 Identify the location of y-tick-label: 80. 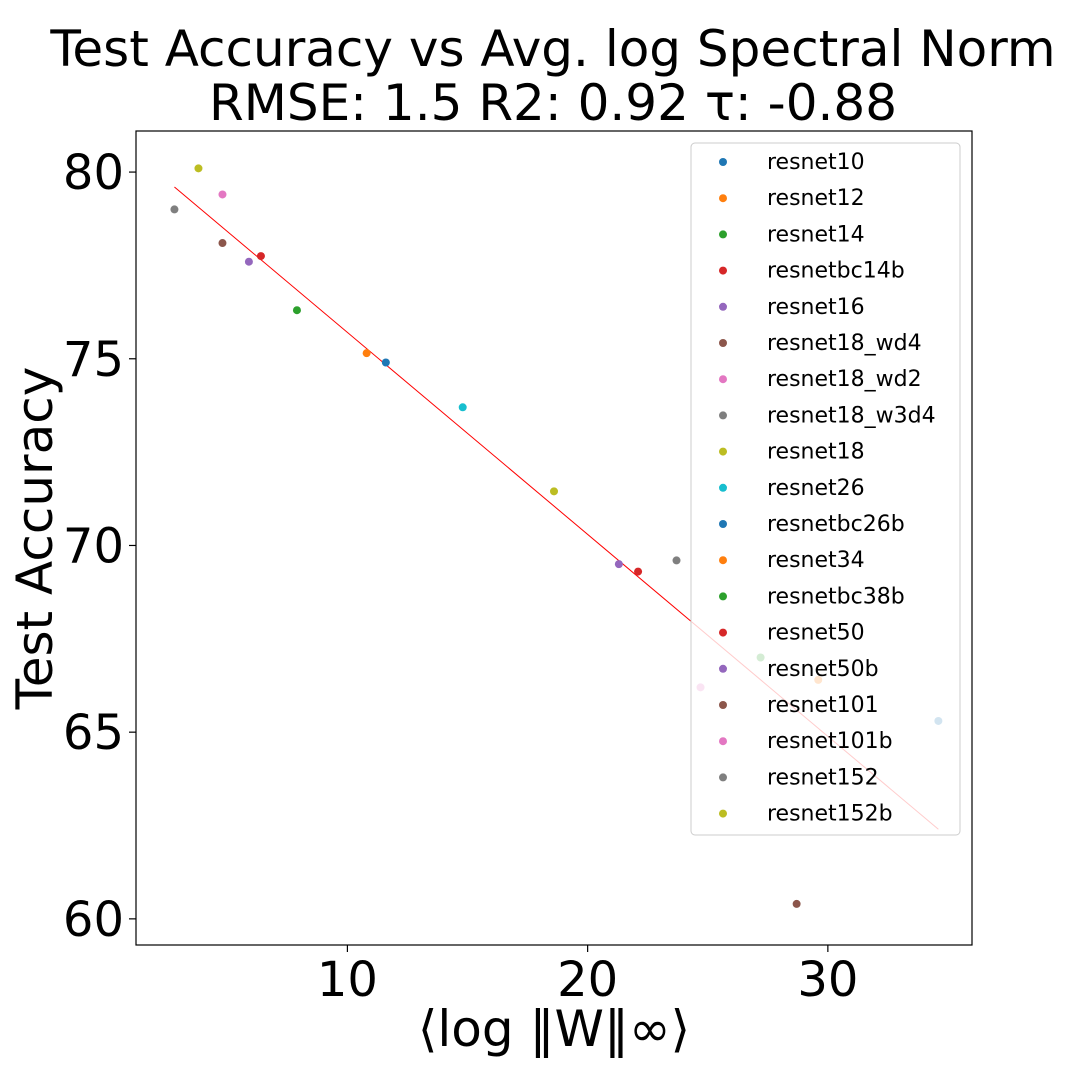
(93, 173).